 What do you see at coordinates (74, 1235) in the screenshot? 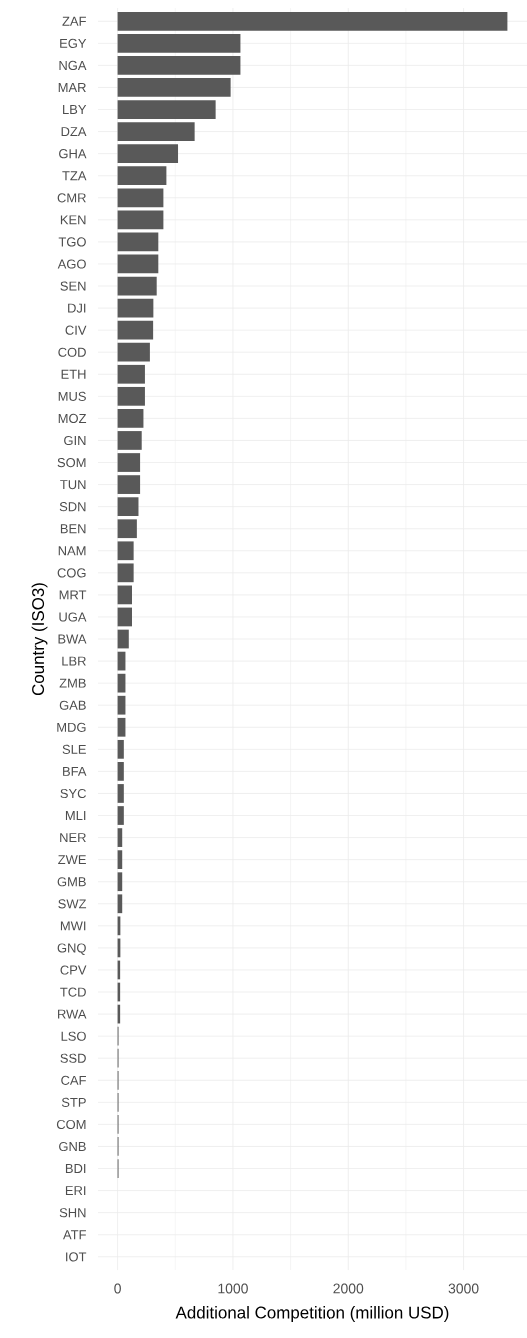
I see `y-tick-label: ATF` at bounding box center [74, 1235].